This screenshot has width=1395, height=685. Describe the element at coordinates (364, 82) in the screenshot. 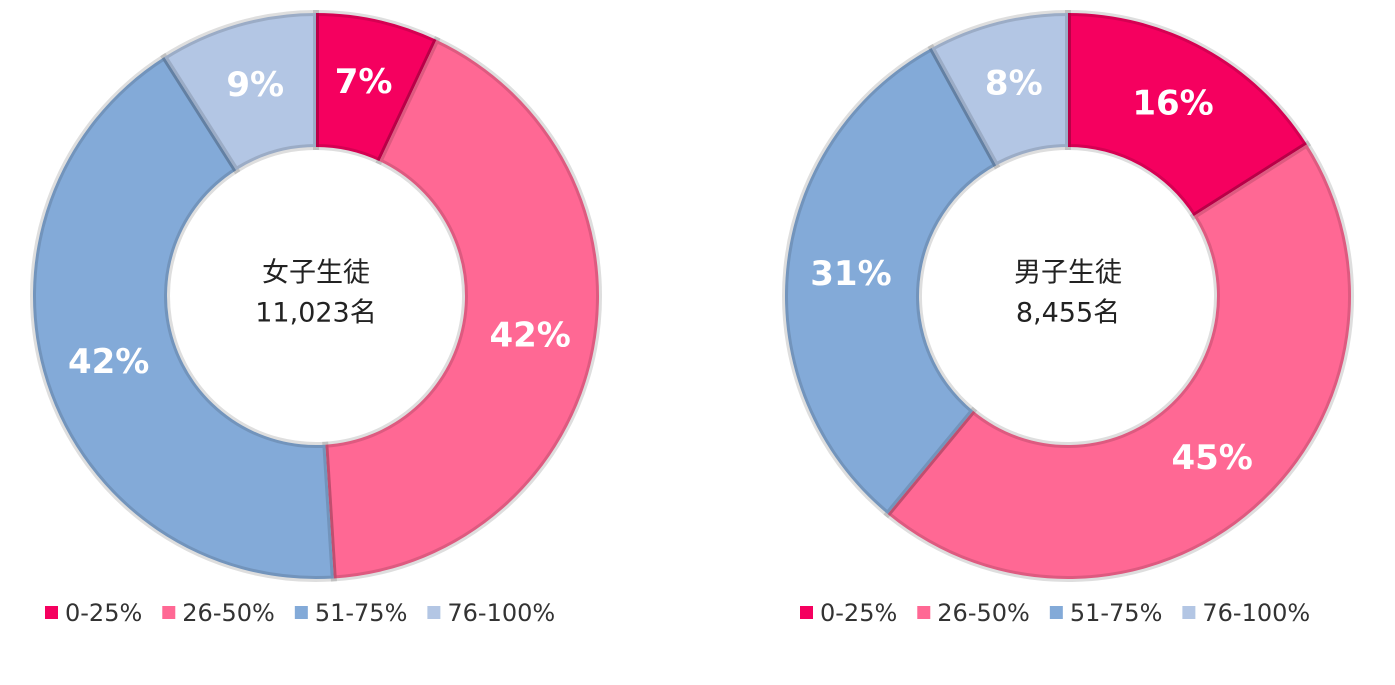

I see `value-label: 7%` at that location.